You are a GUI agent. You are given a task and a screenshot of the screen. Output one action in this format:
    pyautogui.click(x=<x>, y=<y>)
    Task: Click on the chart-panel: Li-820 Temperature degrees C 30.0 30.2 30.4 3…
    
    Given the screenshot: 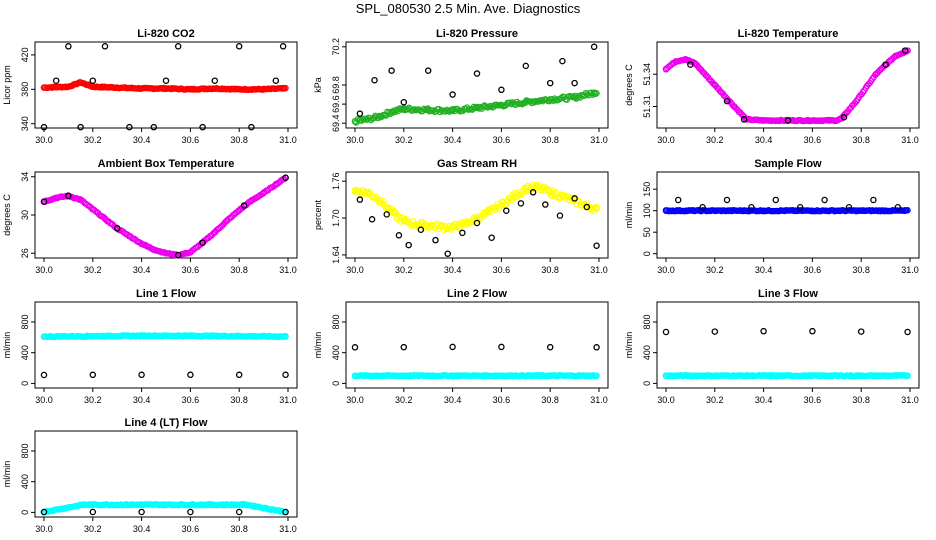 What is the action you would take?
    pyautogui.click(x=772, y=86)
    